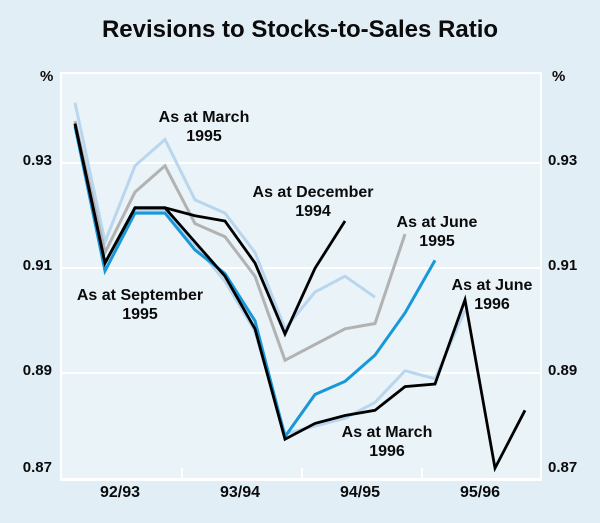 This screenshot has width=600, height=523. I want to click on percent-label-left: %, so click(47, 76).